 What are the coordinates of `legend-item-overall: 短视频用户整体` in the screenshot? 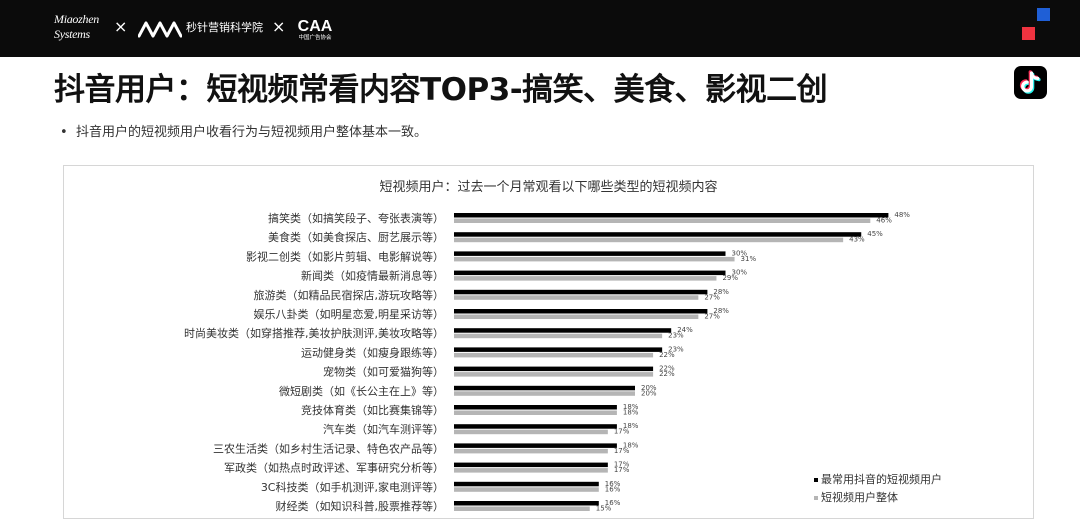 It's located at (878, 498).